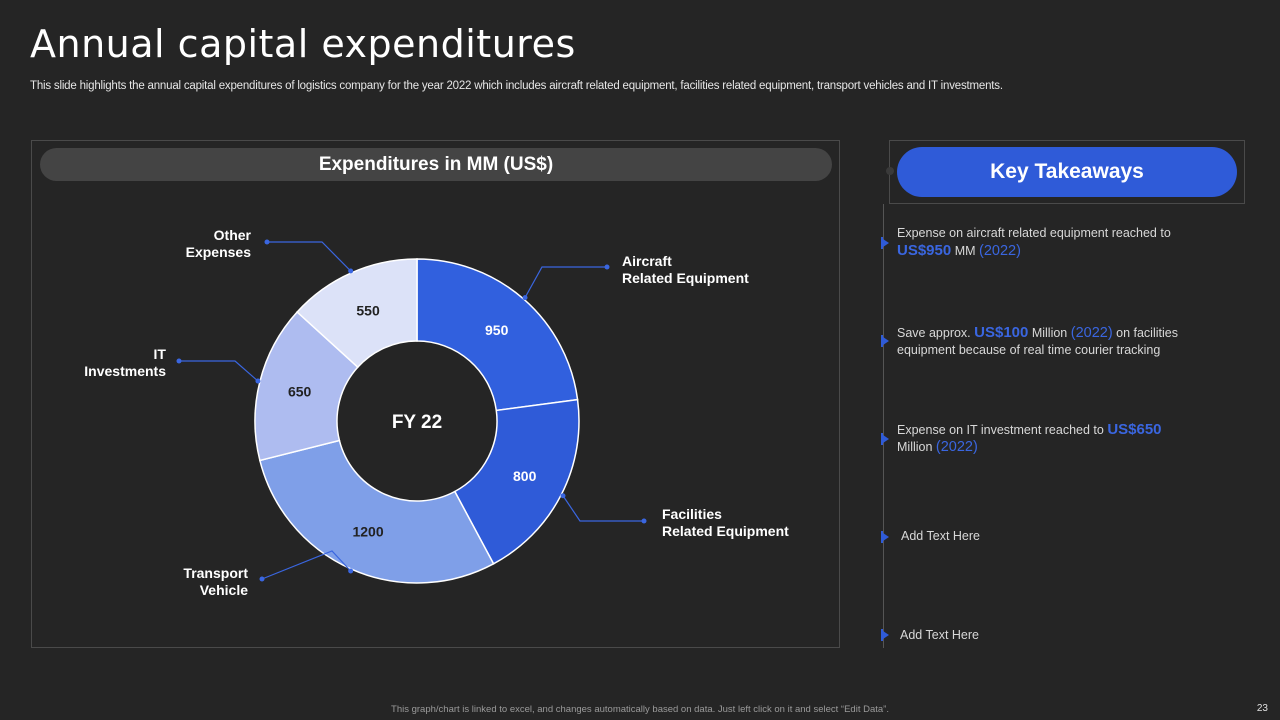  What do you see at coordinates (233, 235) in the screenshot?
I see `category-label: Other` at bounding box center [233, 235].